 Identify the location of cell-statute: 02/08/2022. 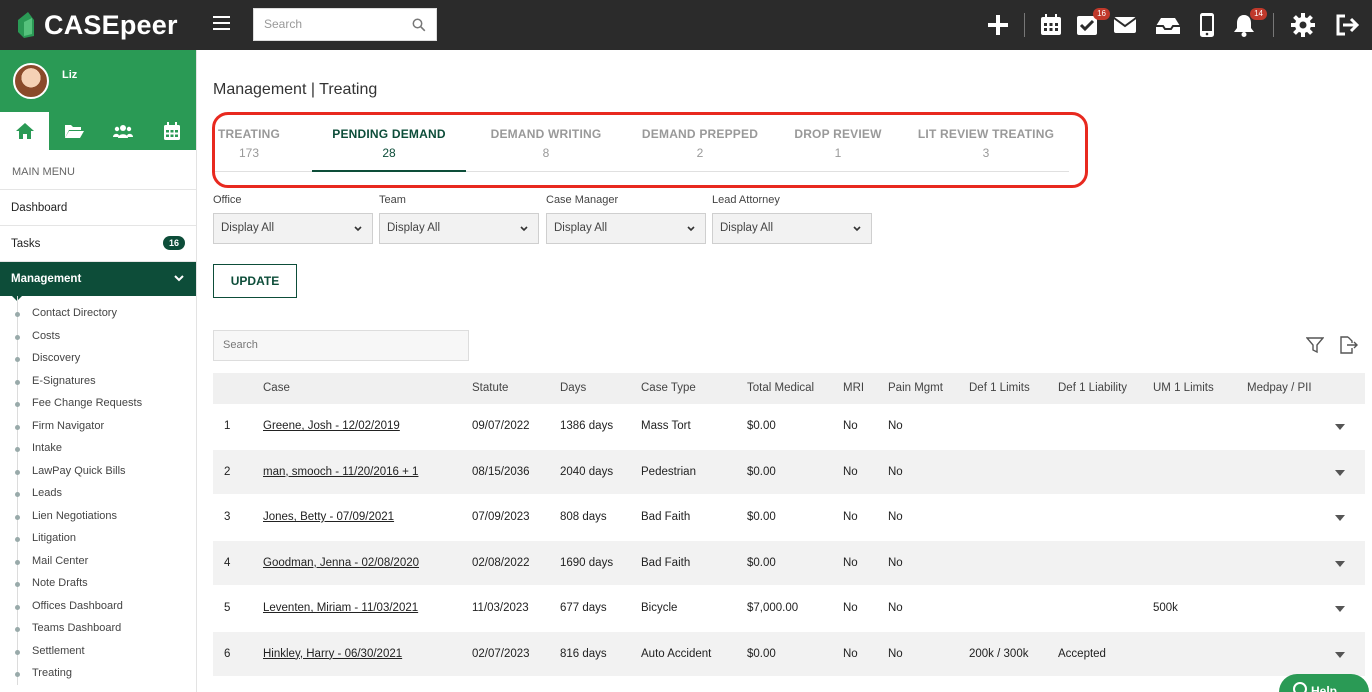
(501, 562).